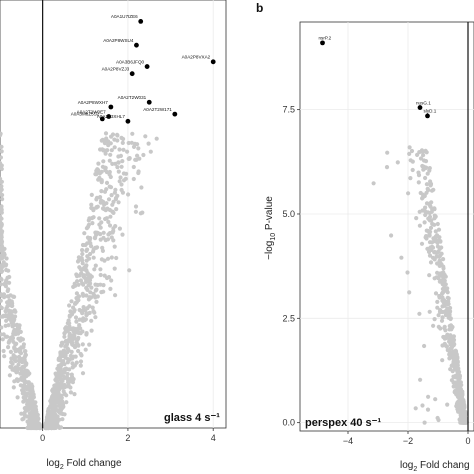 This screenshot has height=474, width=474. What do you see at coordinates (273, 237) in the screenshot?
I see `y-label-subscript: 10` at bounding box center [273, 237].